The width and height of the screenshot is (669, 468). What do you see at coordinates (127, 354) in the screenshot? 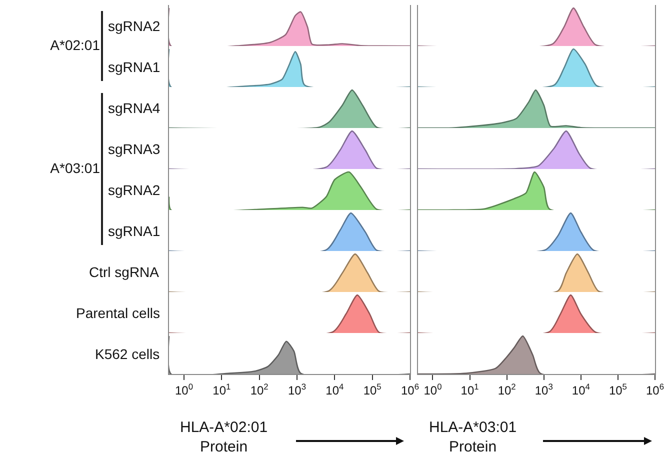
I see `y-axis-title: K562 cells` at bounding box center [127, 354].